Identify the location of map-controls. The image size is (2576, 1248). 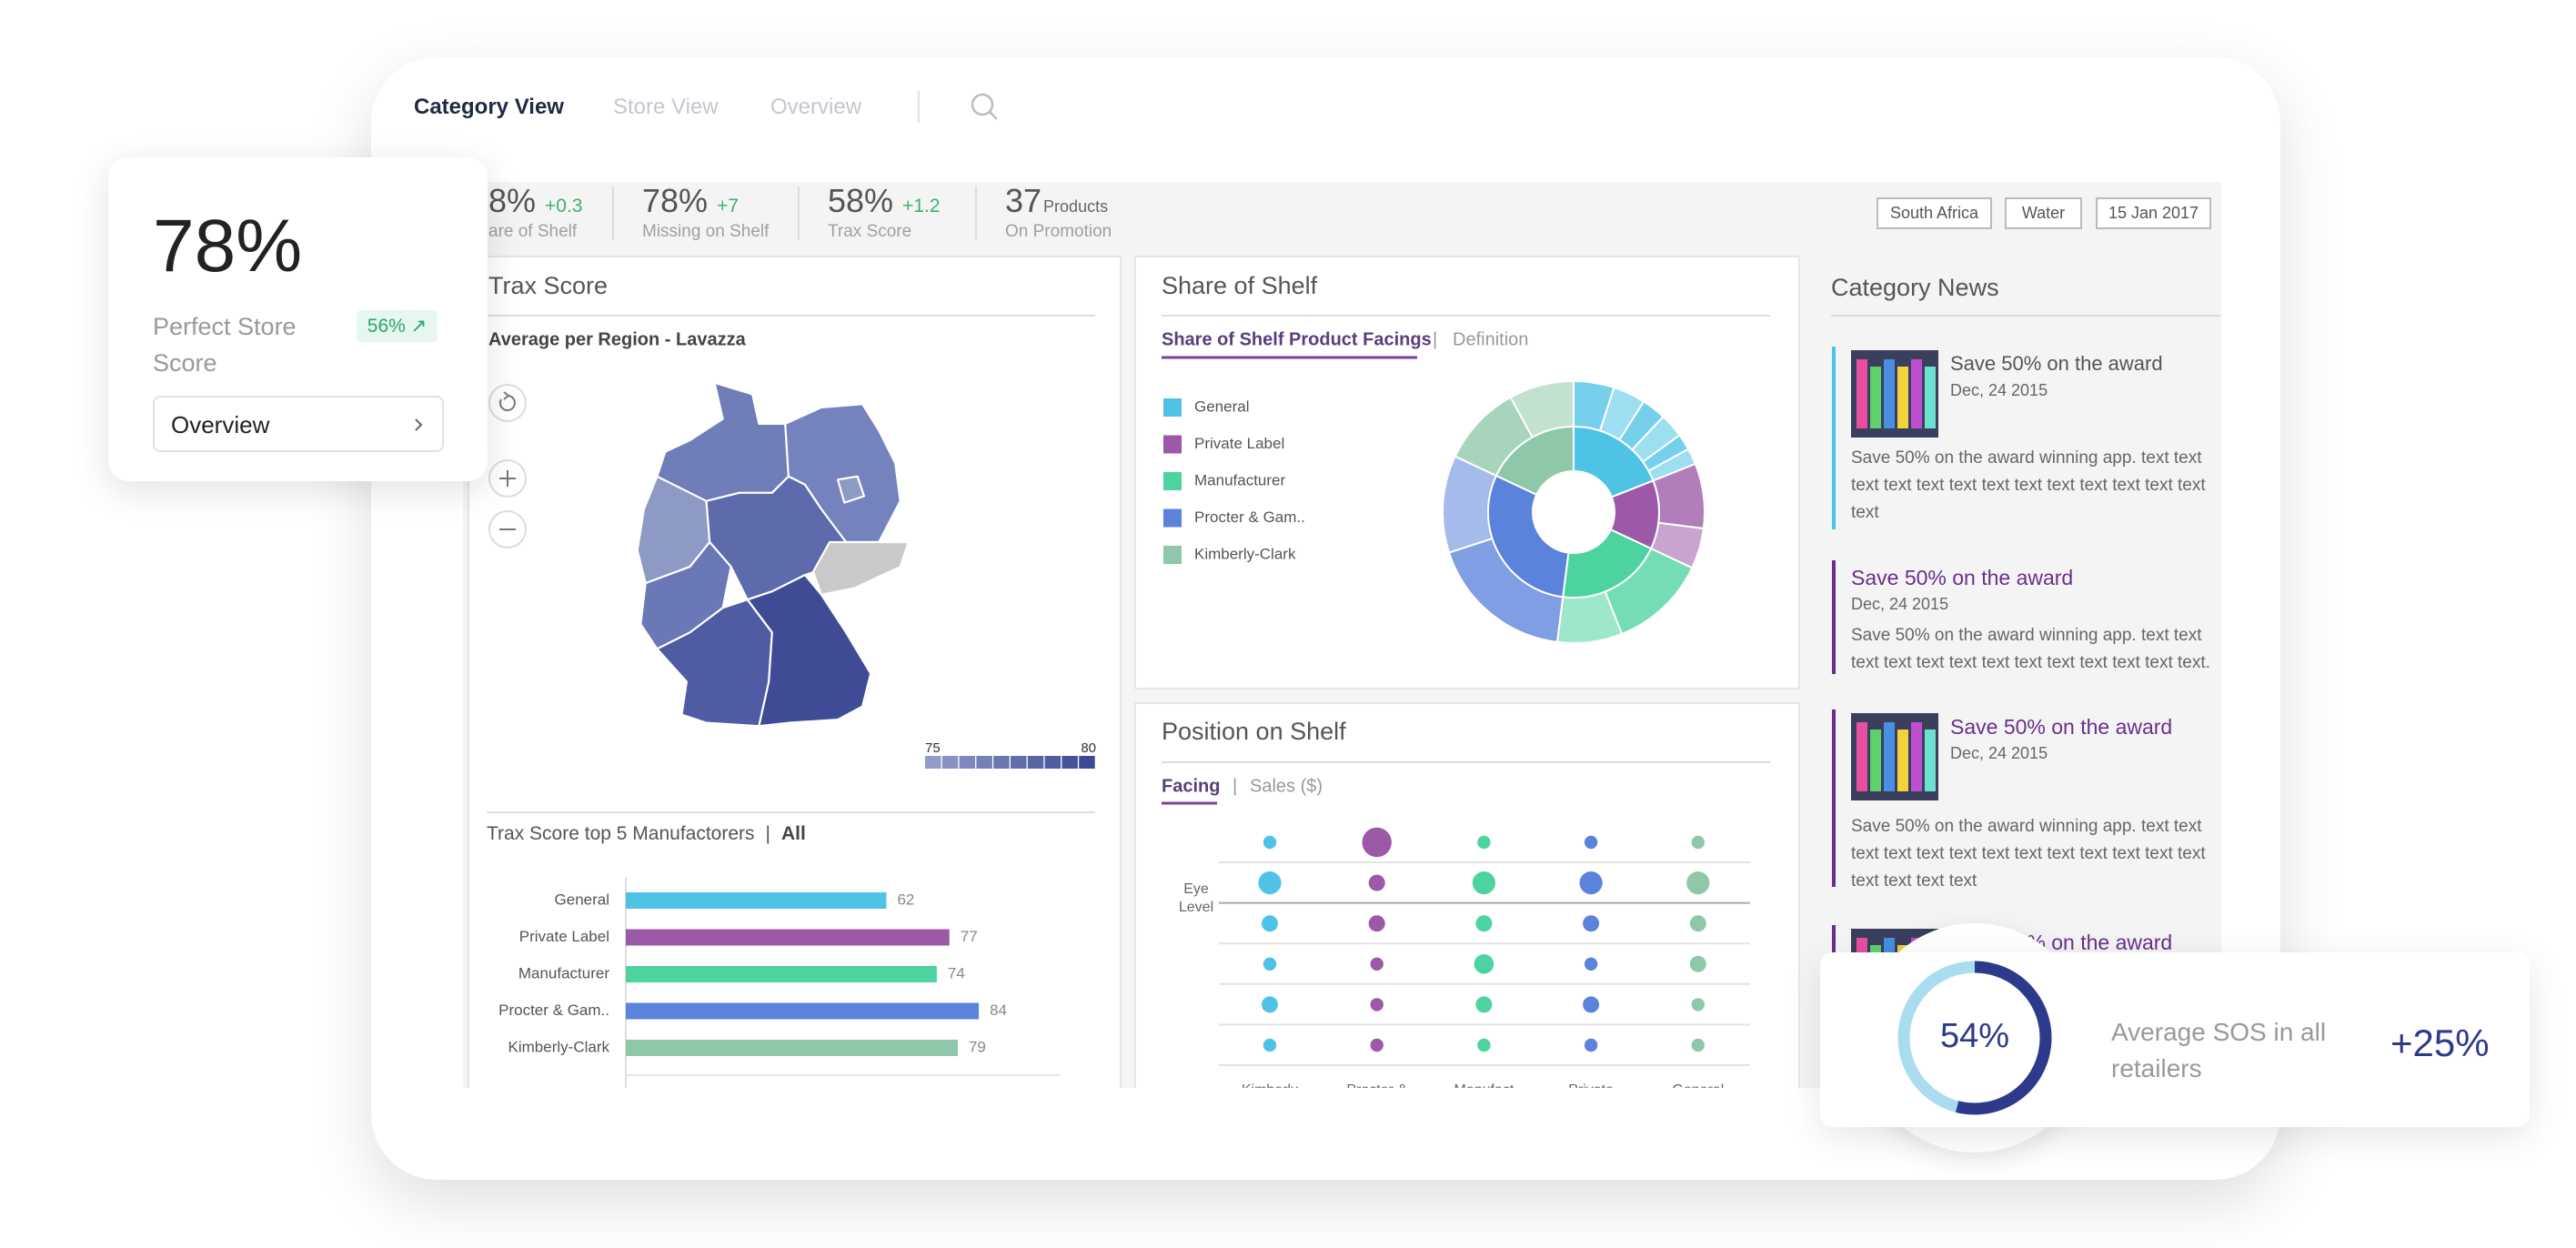
(507, 466).